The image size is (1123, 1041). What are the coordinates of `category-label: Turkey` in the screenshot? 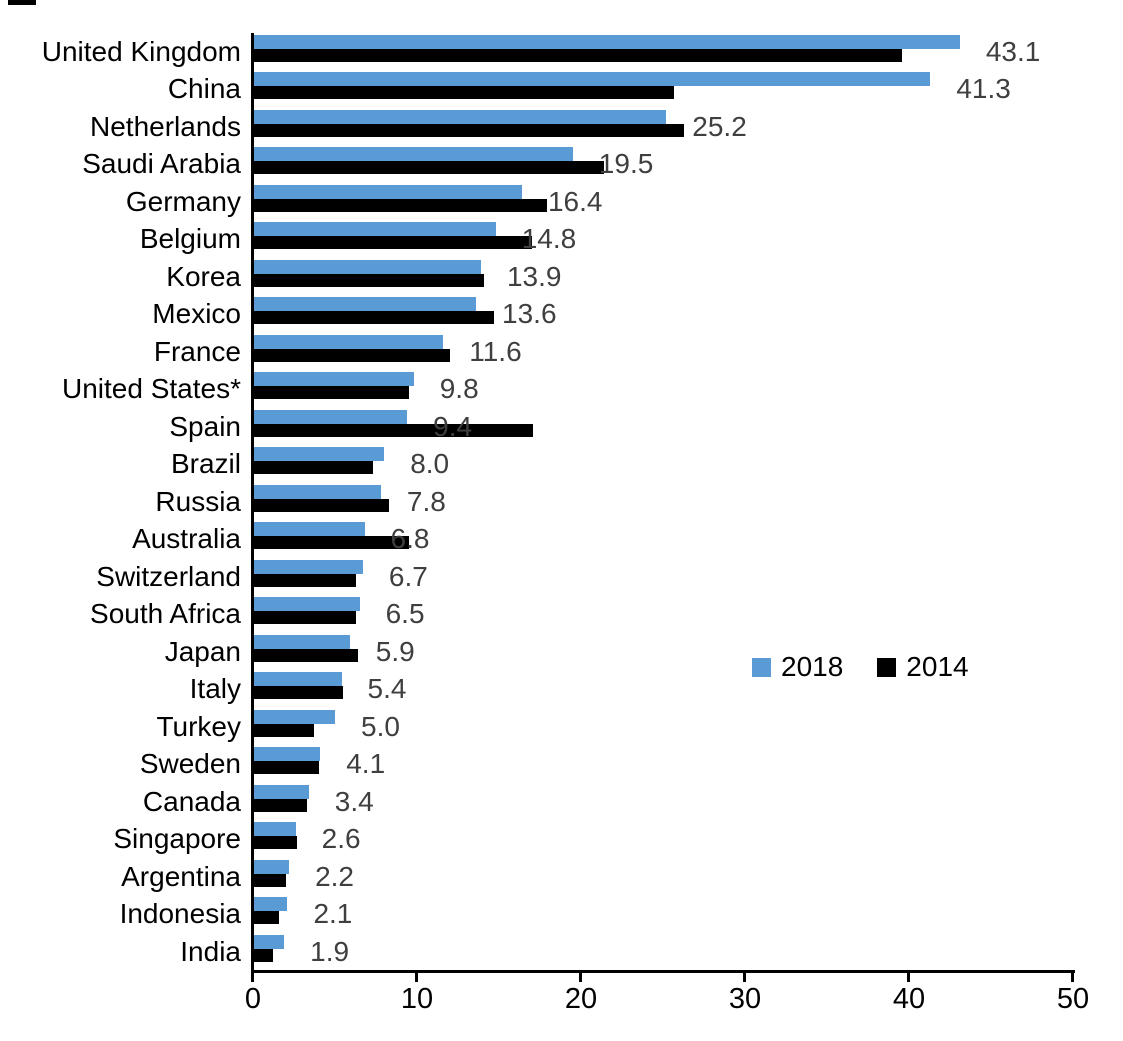 It's located at (198, 726).